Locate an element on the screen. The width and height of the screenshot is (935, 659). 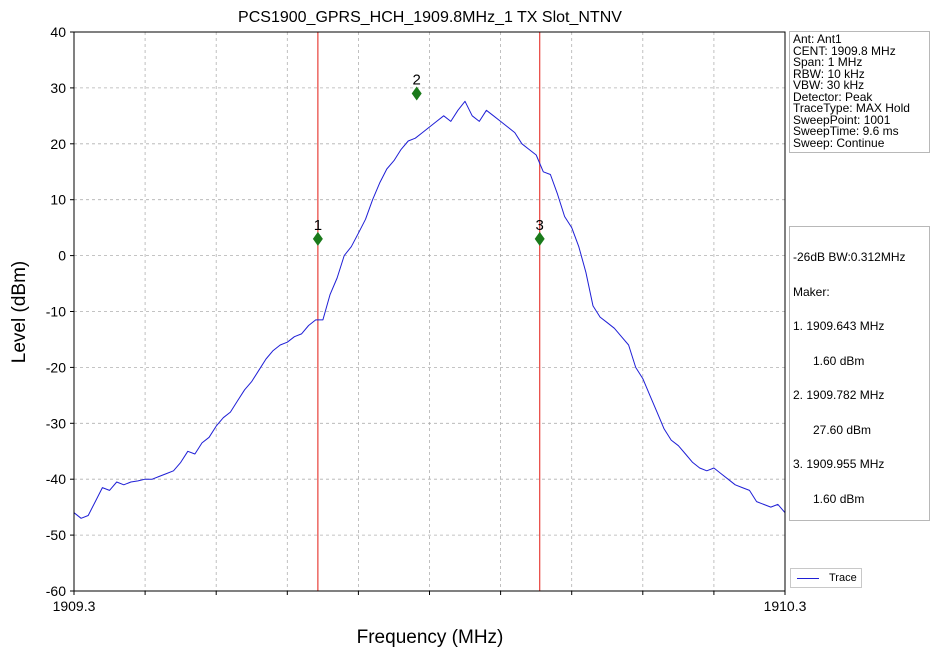
y-tick-label: -50 is located at coordinates (56, 535).